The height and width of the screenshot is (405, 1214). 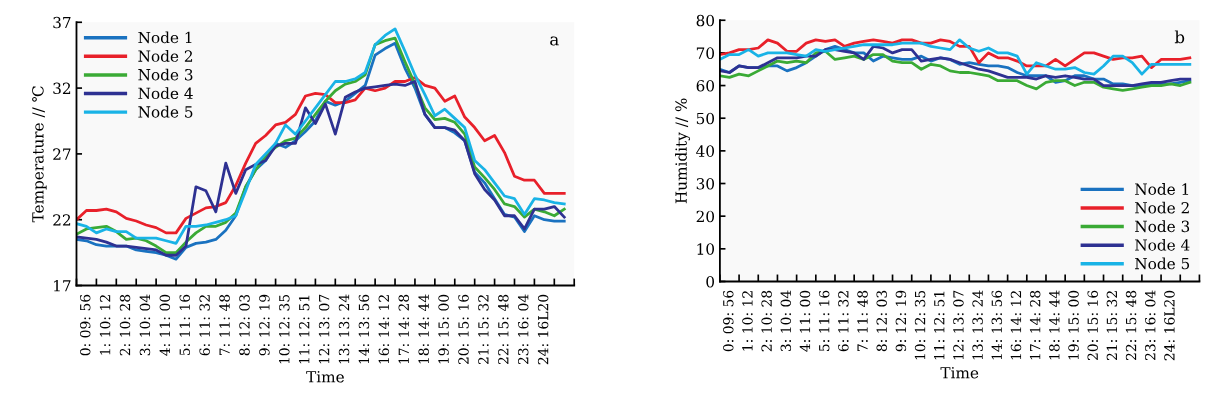 What do you see at coordinates (705, 216) in the screenshot?
I see `y-tick-label: 20` at bounding box center [705, 216].